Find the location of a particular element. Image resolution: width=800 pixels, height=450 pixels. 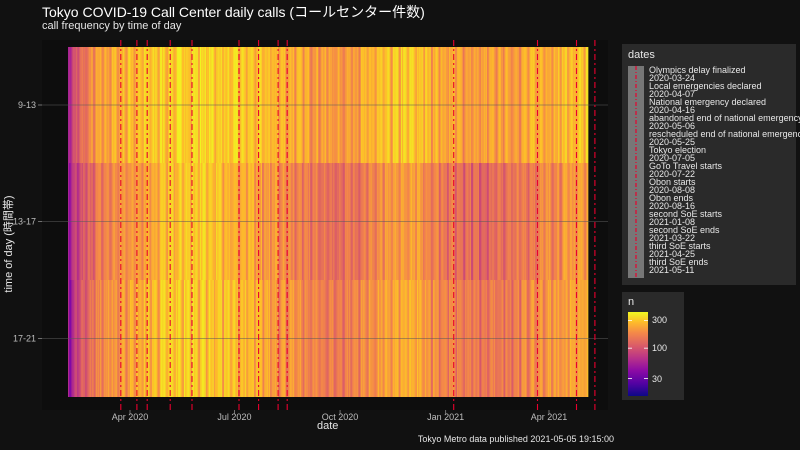

x-tick-label: Jan 2021 is located at coordinates (445, 417).